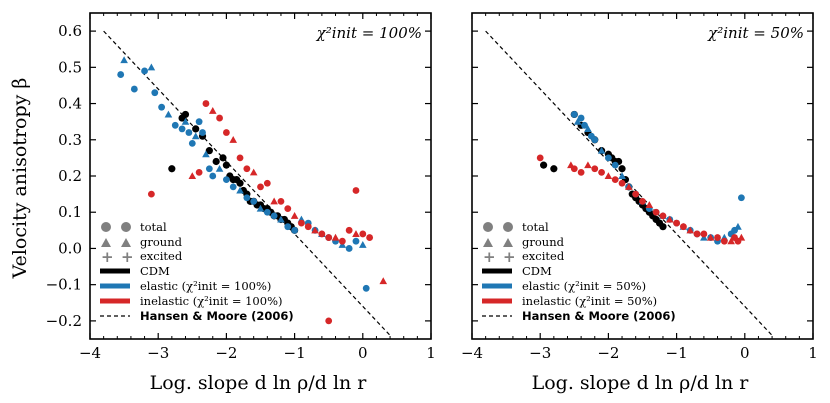 The image size is (830, 403). I want to click on chi-annotation: χ²init = 100%, so click(369, 33).